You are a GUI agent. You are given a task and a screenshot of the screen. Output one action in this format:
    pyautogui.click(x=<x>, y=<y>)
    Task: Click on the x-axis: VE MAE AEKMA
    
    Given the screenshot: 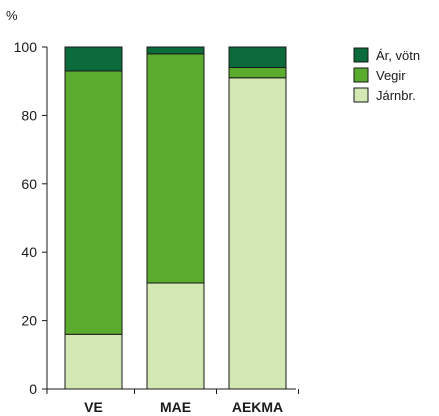 What is the action you would take?
    pyautogui.click(x=172, y=401)
    